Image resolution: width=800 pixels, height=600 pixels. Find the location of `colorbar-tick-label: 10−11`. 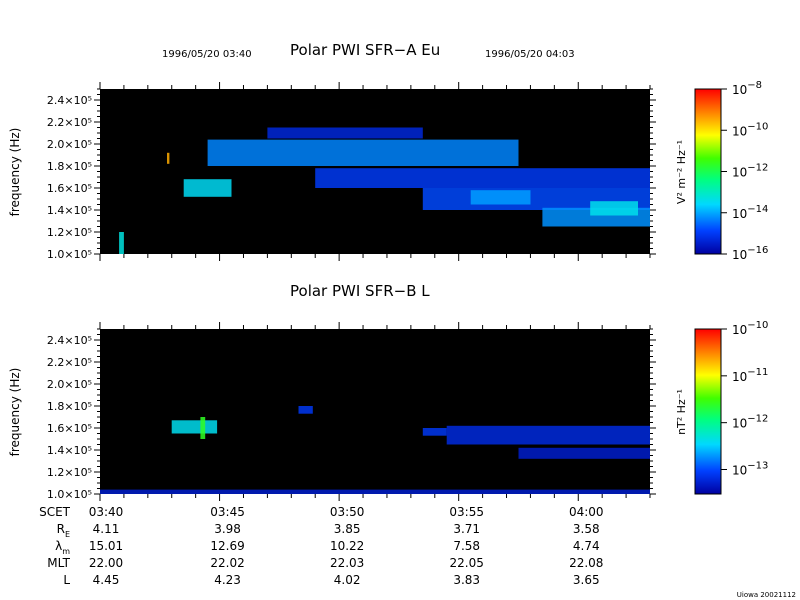

colorbar-tick-label: 10−11 is located at coordinates (750, 375).